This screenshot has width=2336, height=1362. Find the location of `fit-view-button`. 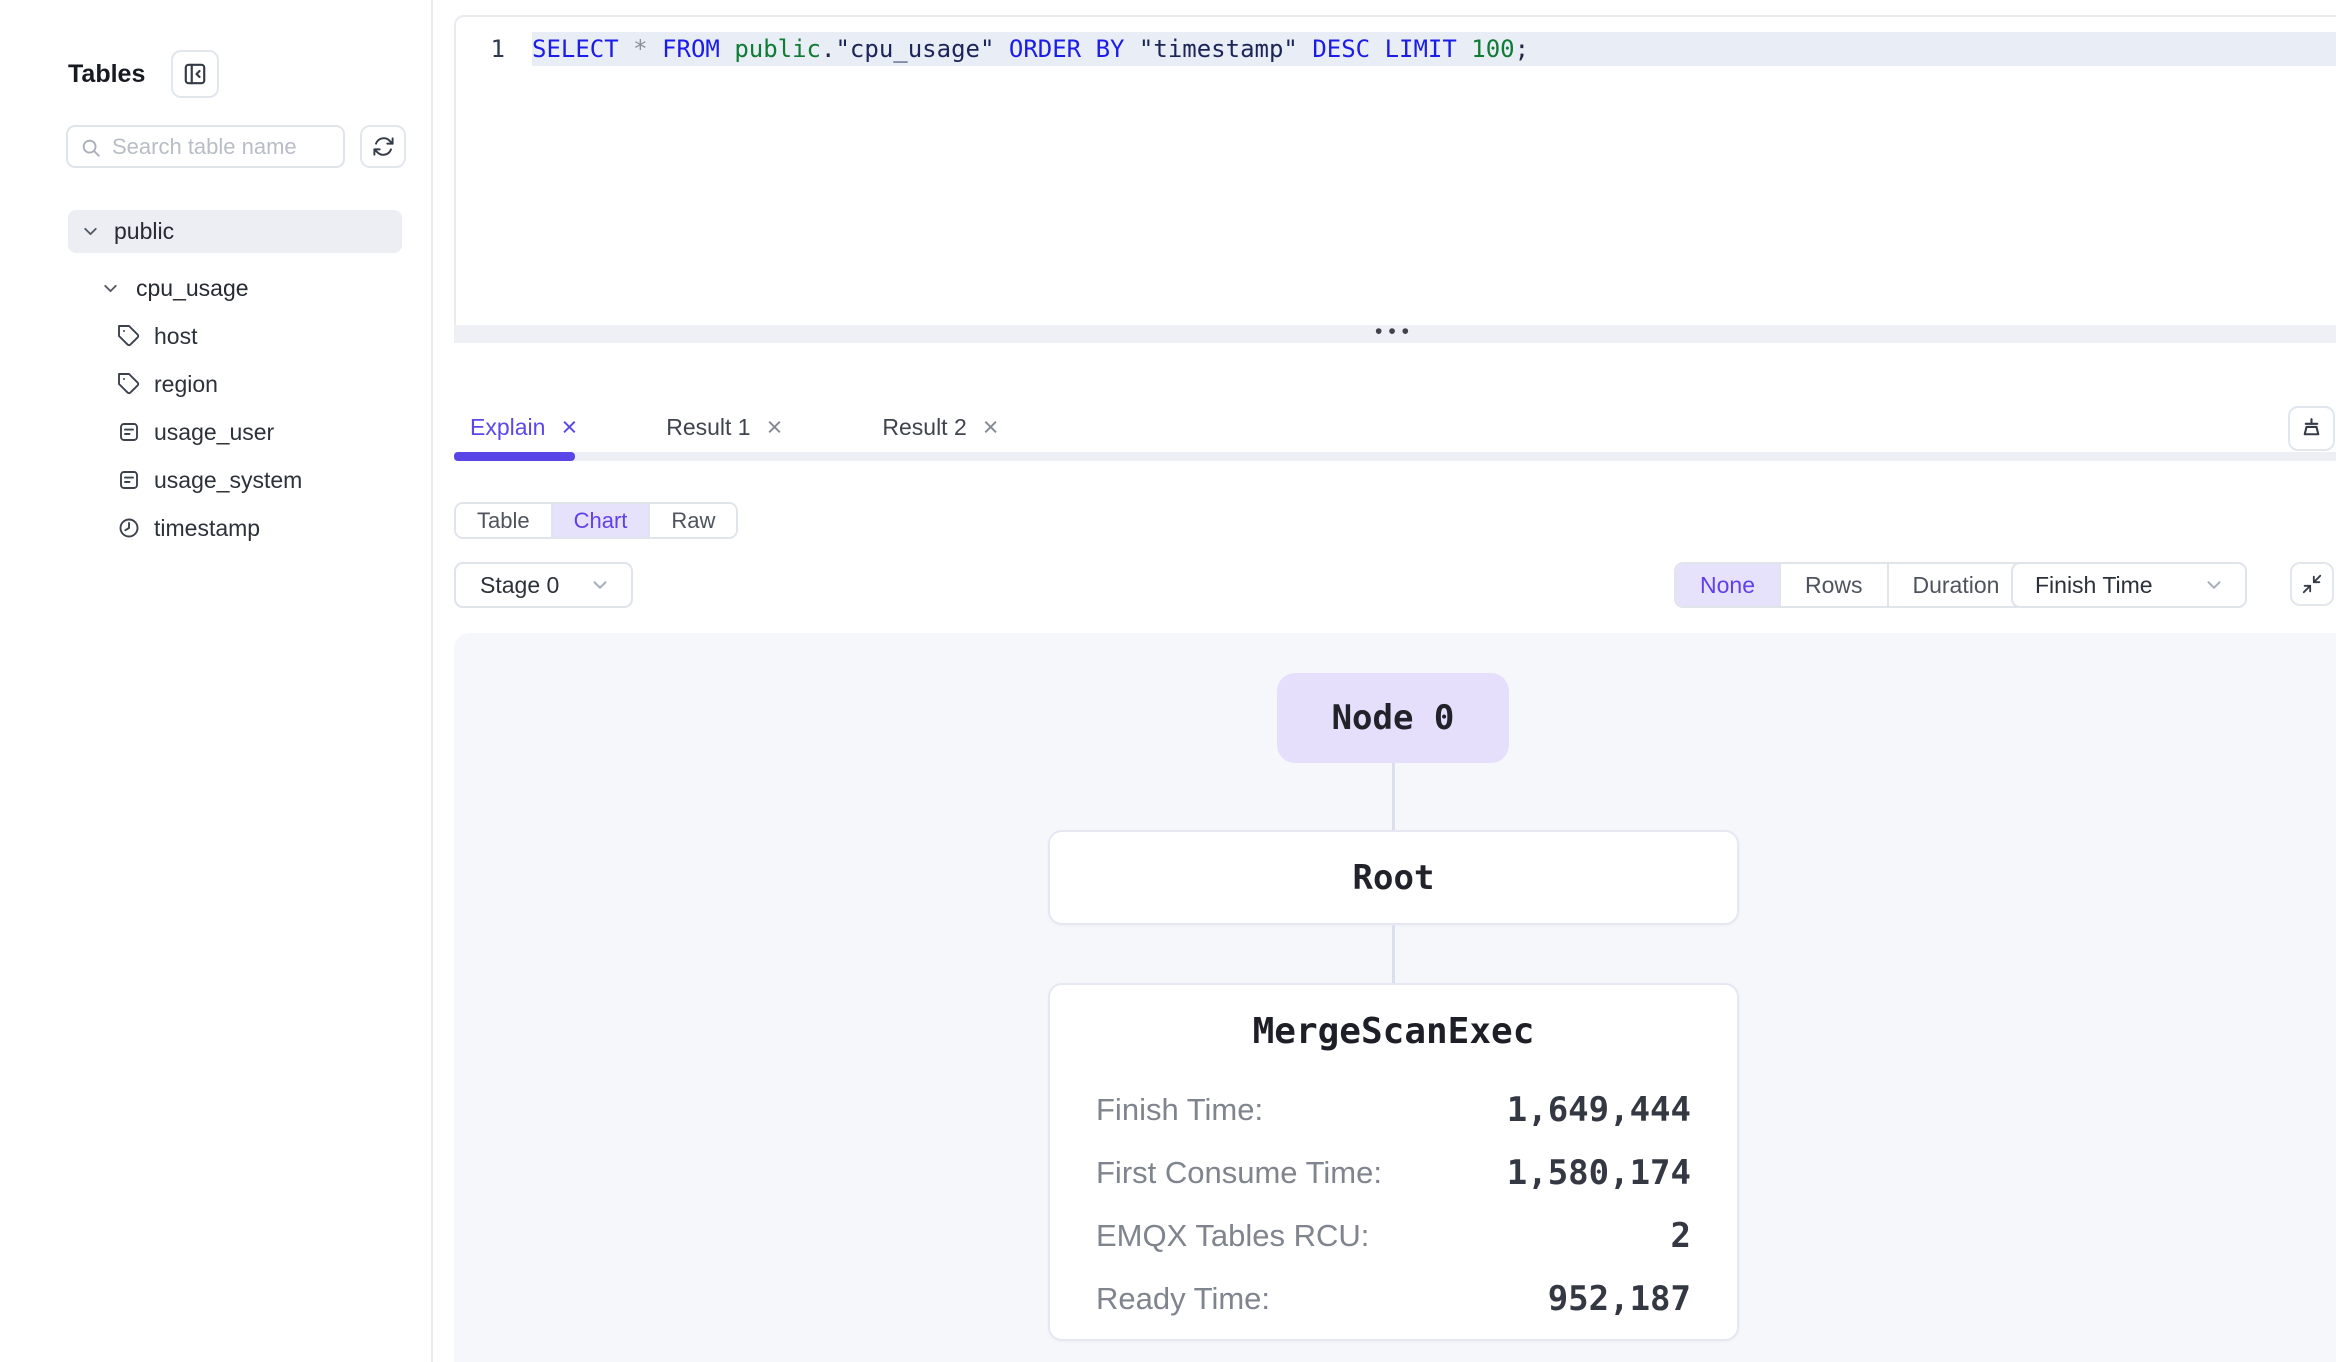

fit-view-button is located at coordinates (2312, 584).